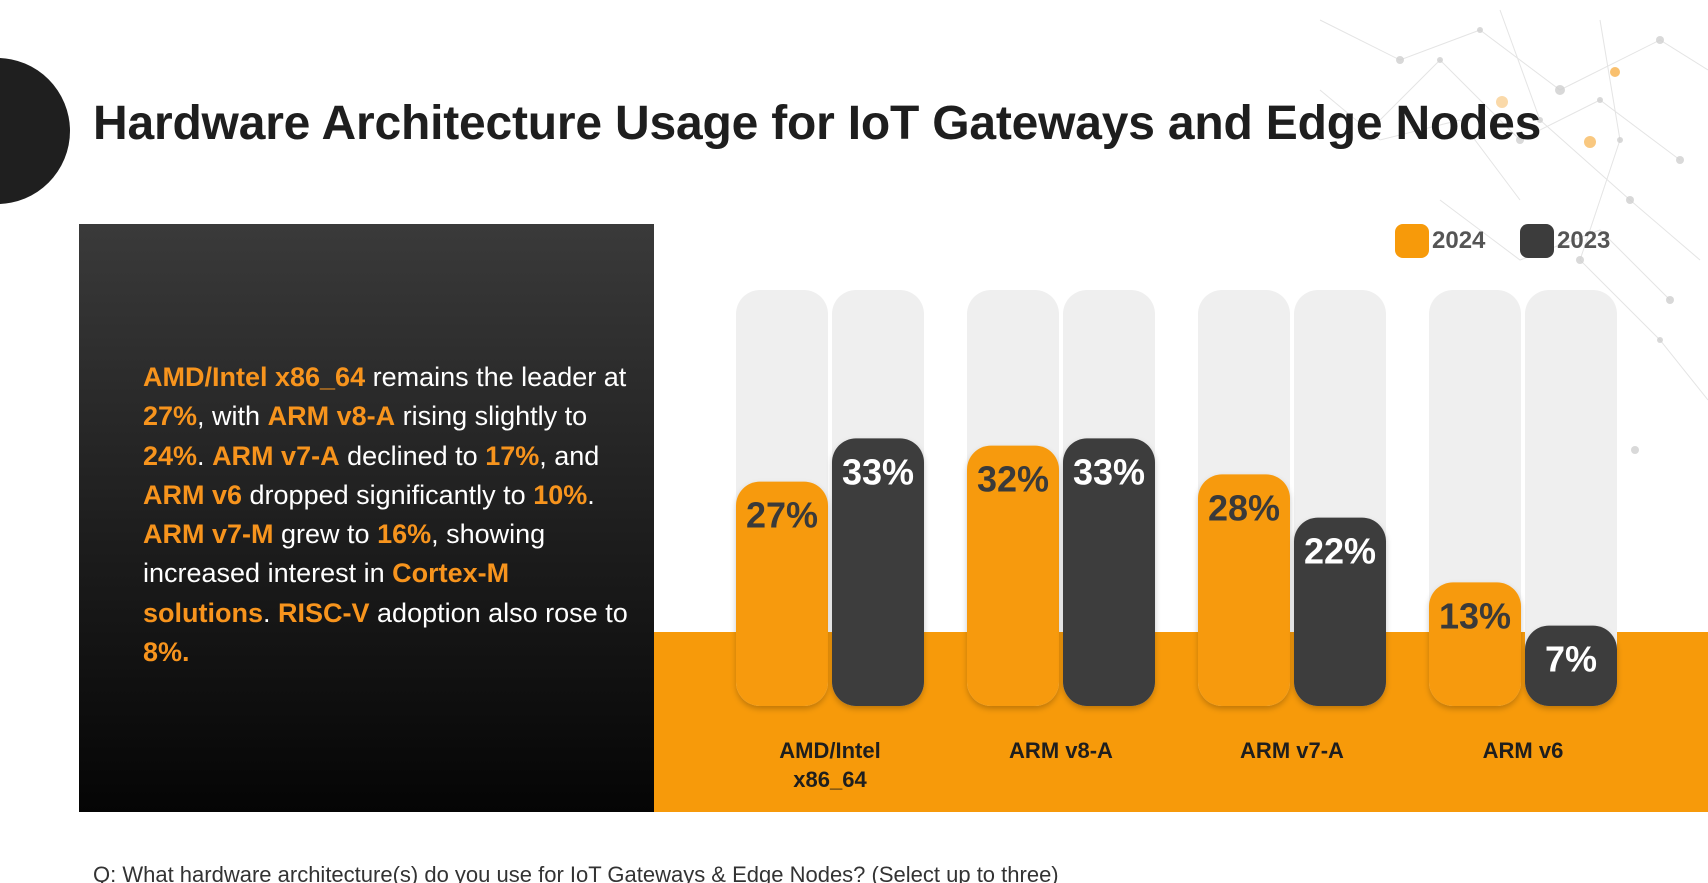 This screenshot has width=1708, height=883. Describe the element at coordinates (498, 612) in the screenshot. I see `summary-segment: adoption also rose to` at that location.